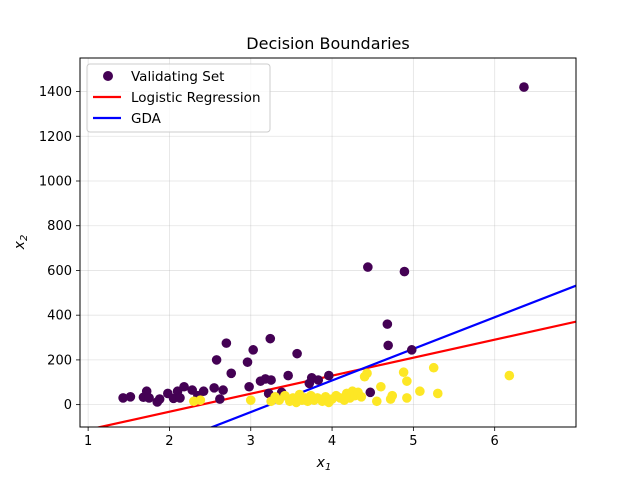 This screenshot has width=640, height=480. What do you see at coordinates (169, 441) in the screenshot?
I see `x-tick-label: 2` at bounding box center [169, 441].